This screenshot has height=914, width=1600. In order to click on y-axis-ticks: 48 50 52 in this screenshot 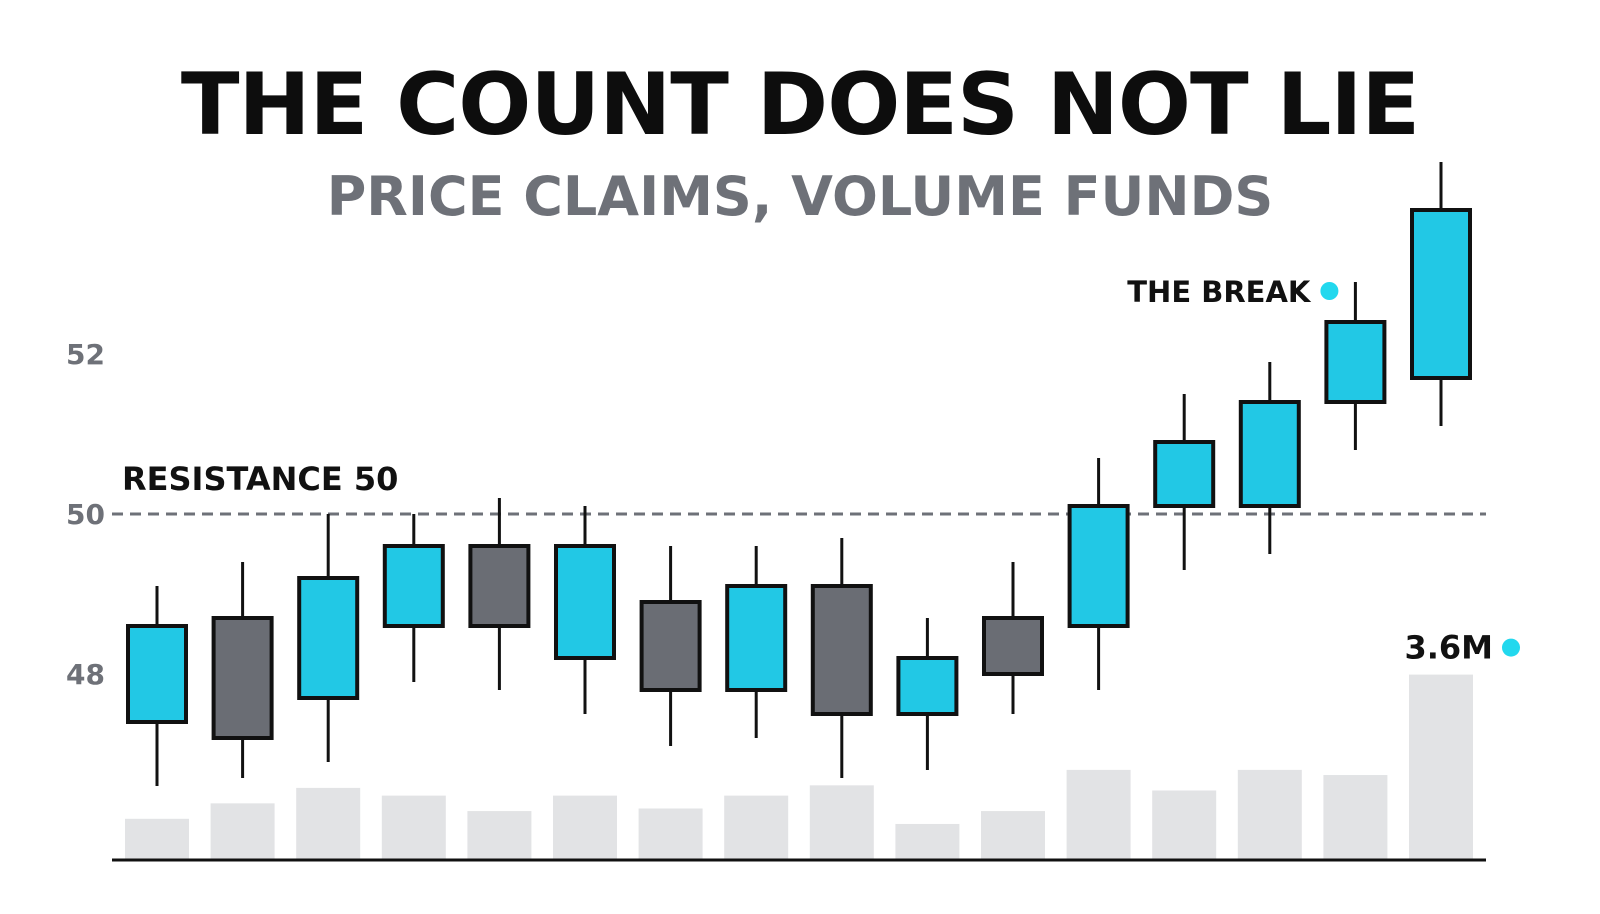, I will do `click(85, 514)`.